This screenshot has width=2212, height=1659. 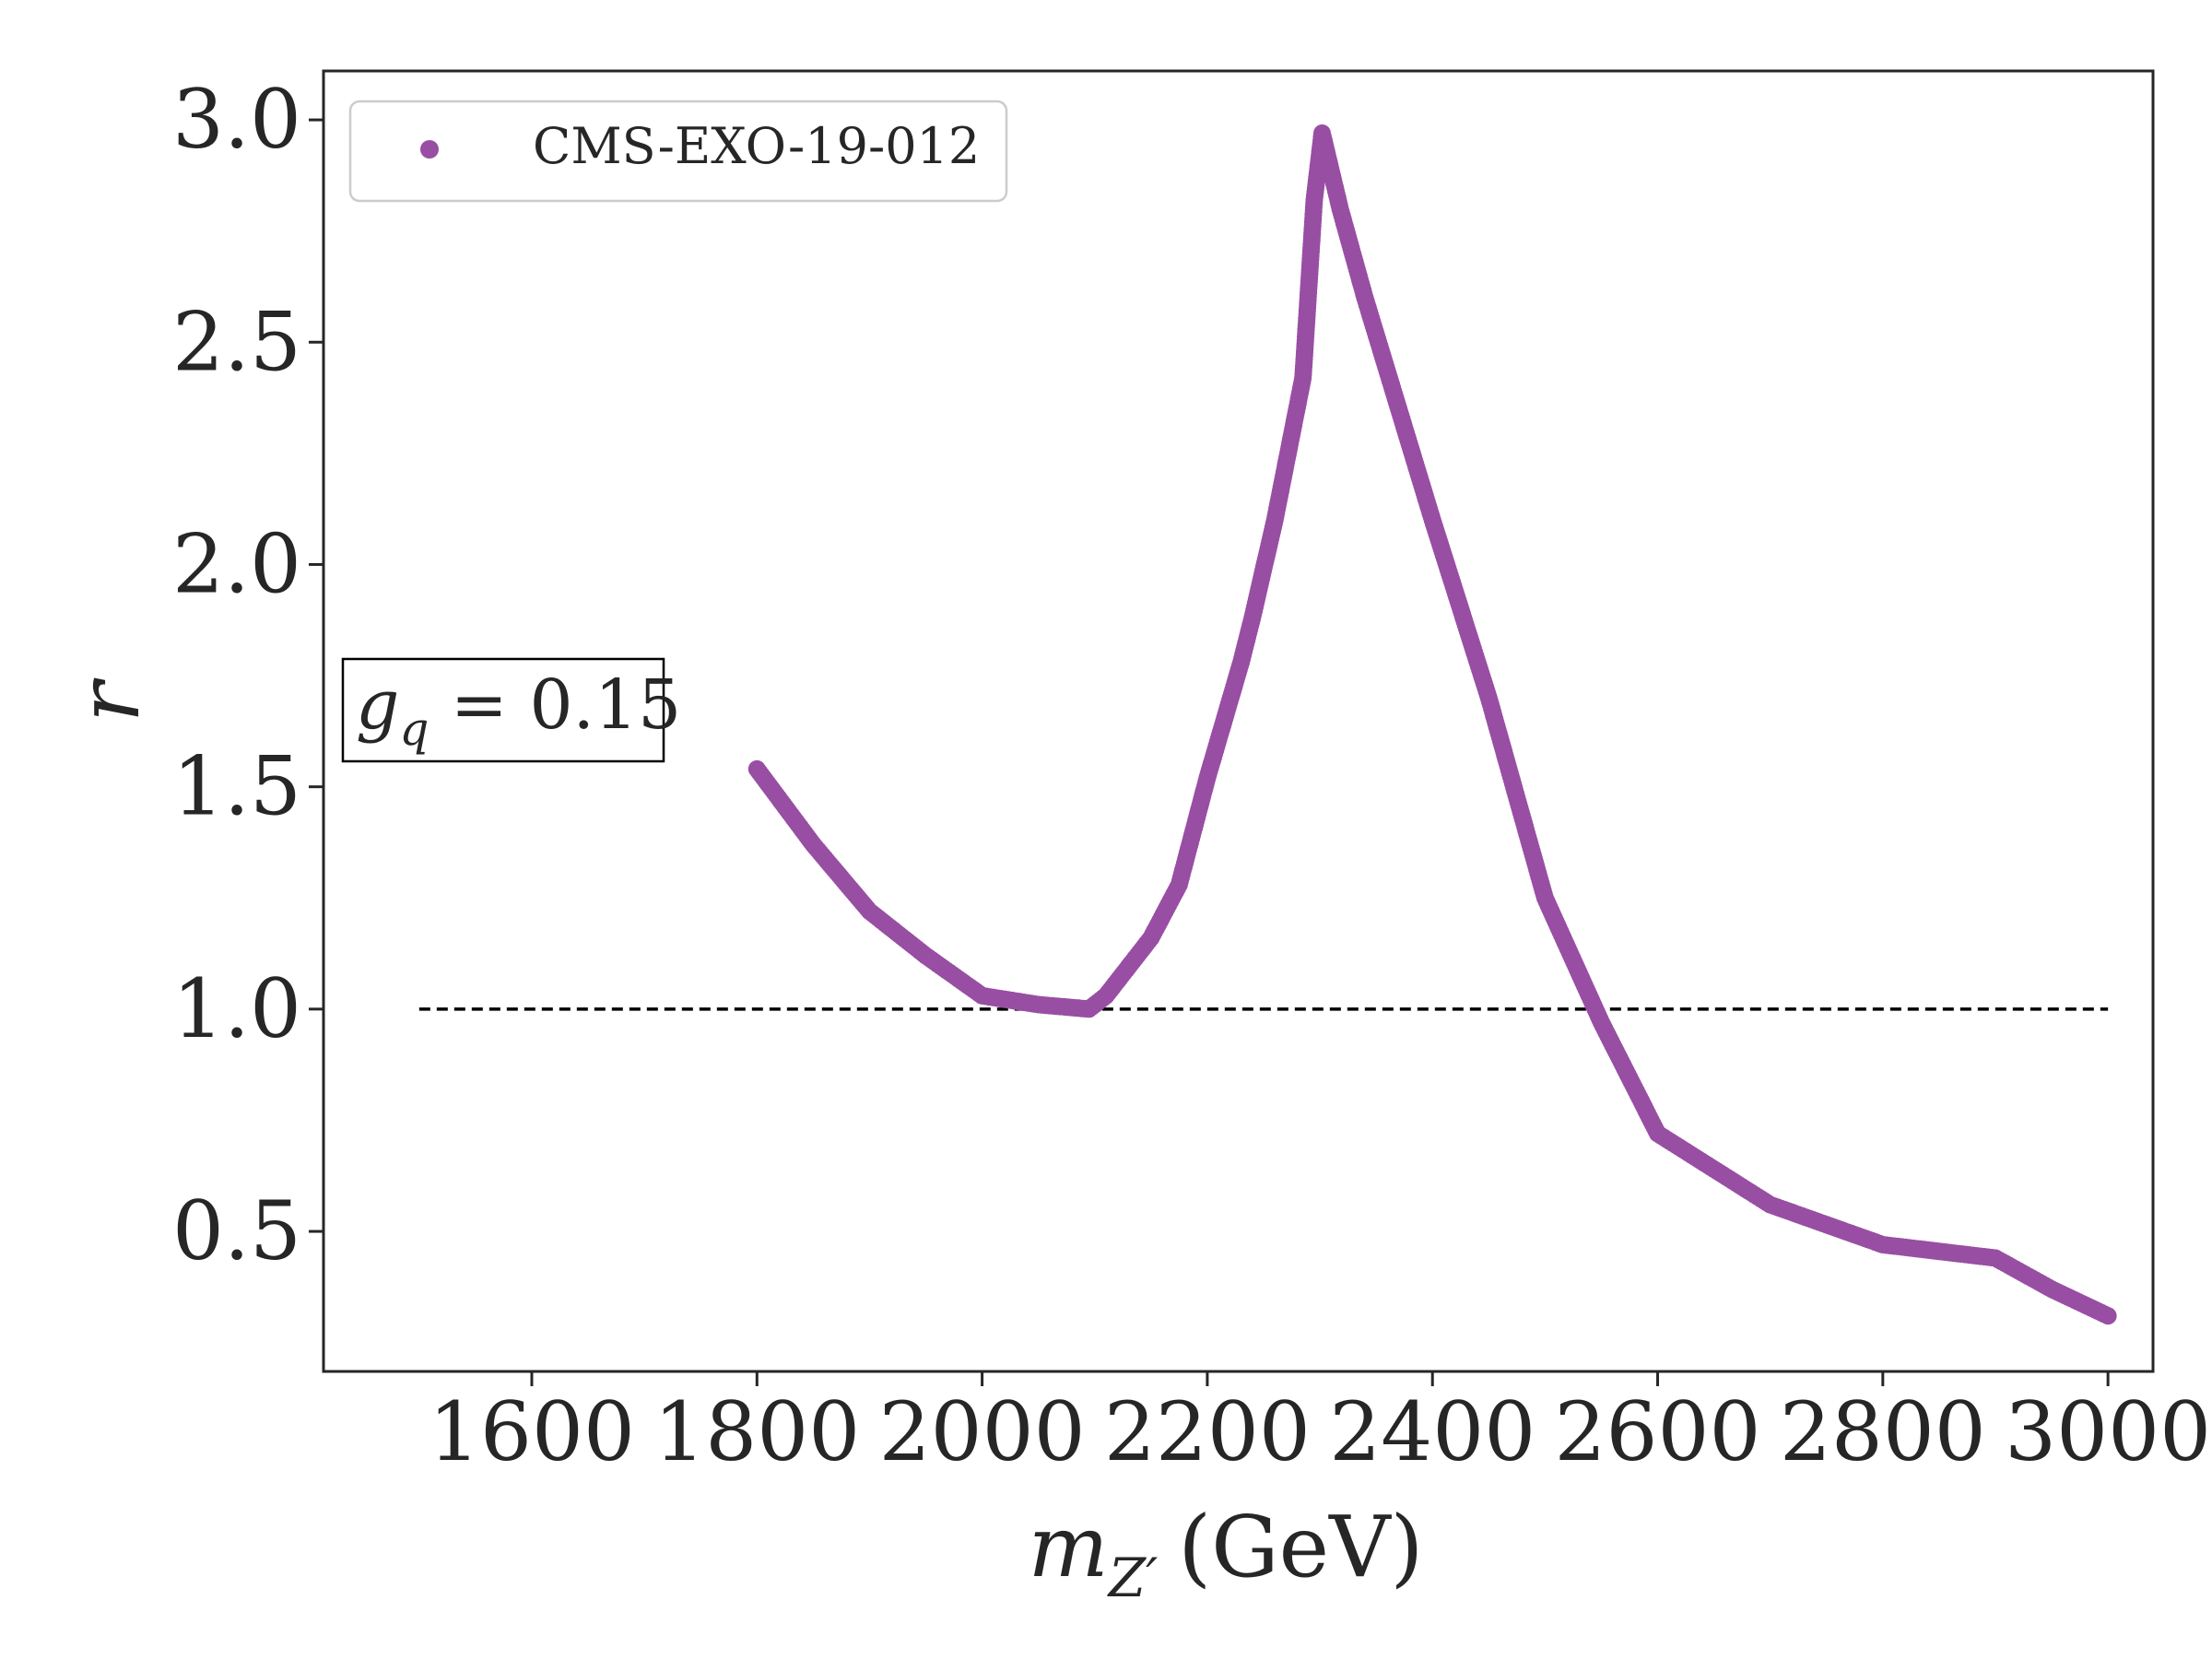 What do you see at coordinates (1883, 1431) in the screenshot?
I see `x-tick-label: 2800` at bounding box center [1883, 1431].